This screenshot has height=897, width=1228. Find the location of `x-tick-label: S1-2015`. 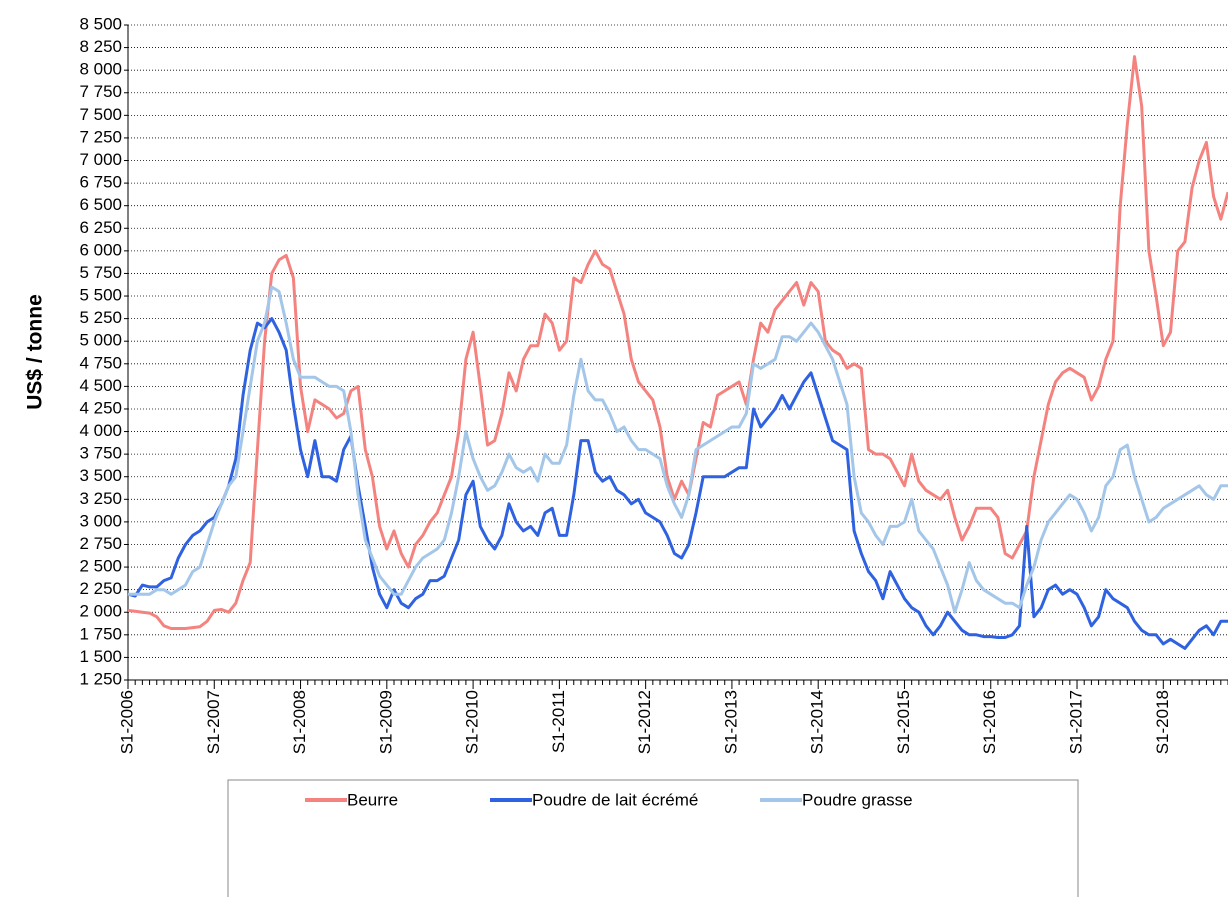

x-tick-label: S1-2015 is located at coordinates (903, 722).